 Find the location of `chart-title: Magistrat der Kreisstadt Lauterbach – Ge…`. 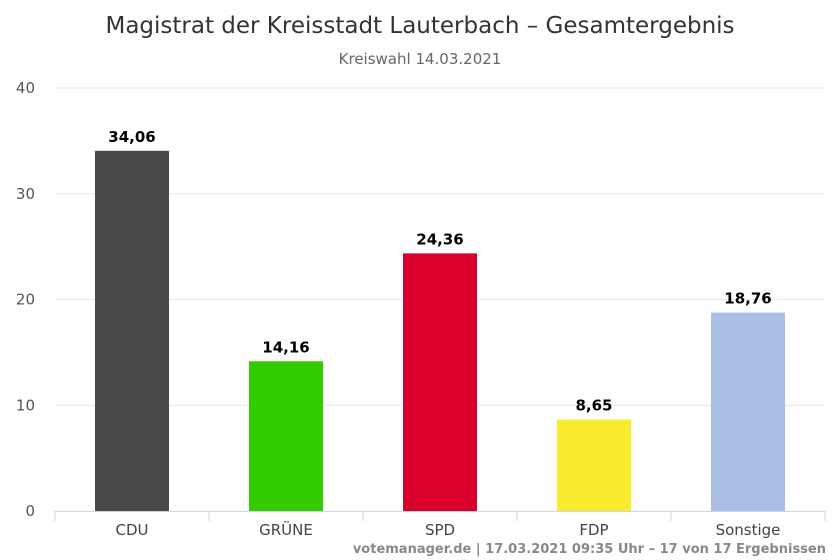

chart-title: Magistrat der Kreisstadt Lauterbach – Ge… is located at coordinates (419, 26).